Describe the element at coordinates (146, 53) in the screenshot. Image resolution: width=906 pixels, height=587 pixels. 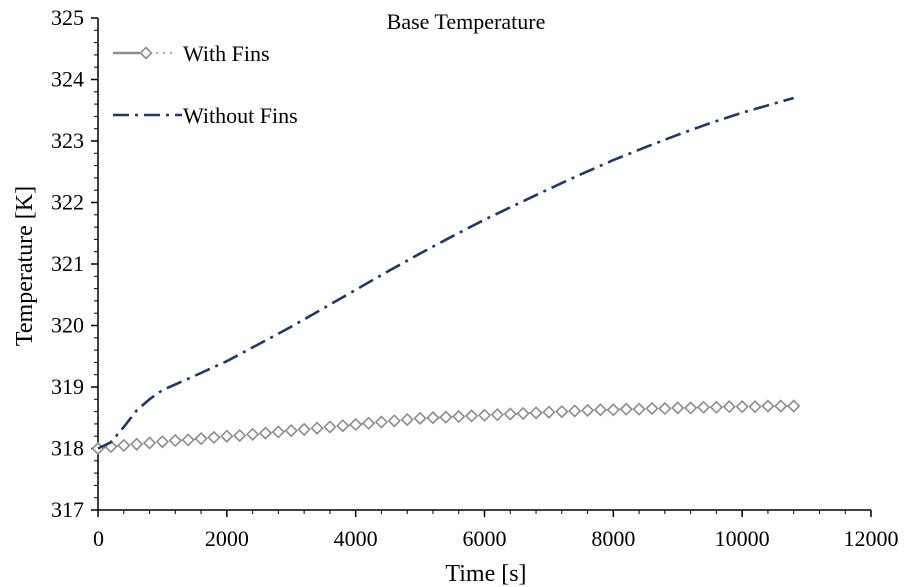
I see `legend-marker` at that location.